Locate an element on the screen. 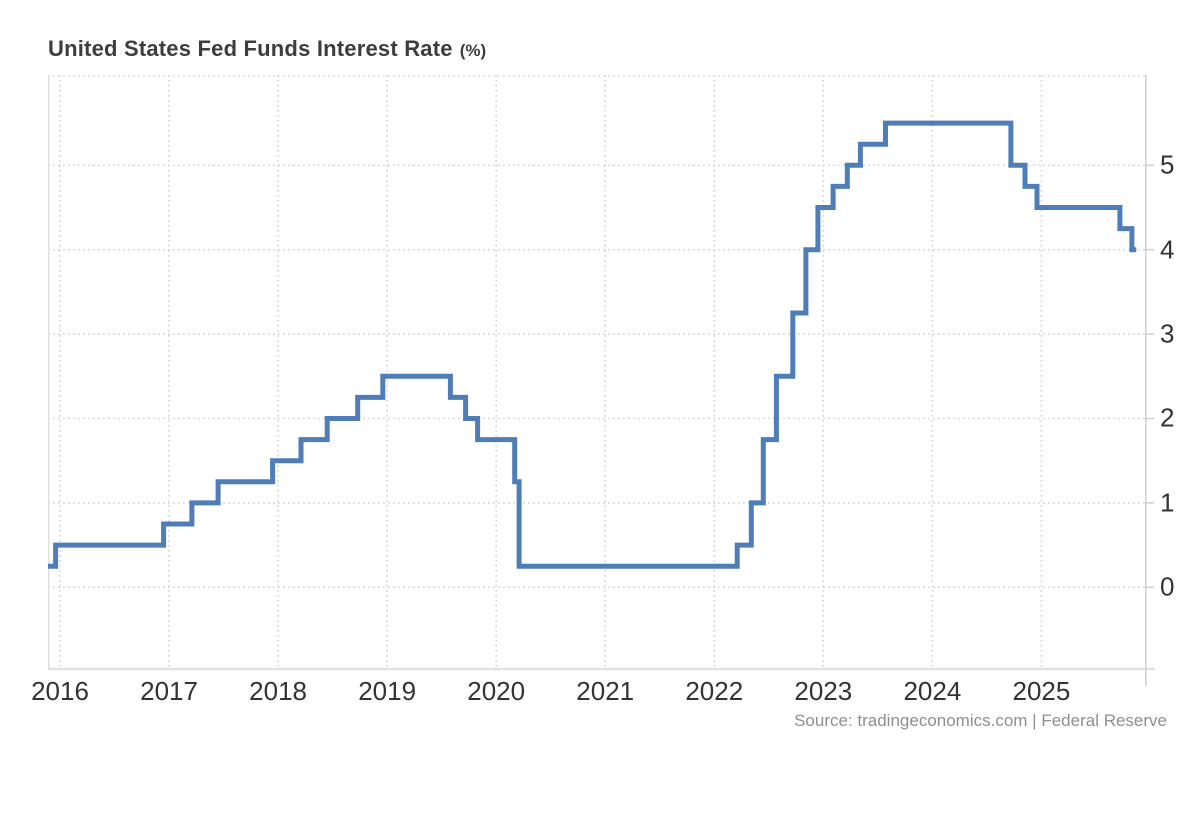  x-axis-tick-label: 2018 is located at coordinates (278, 691).